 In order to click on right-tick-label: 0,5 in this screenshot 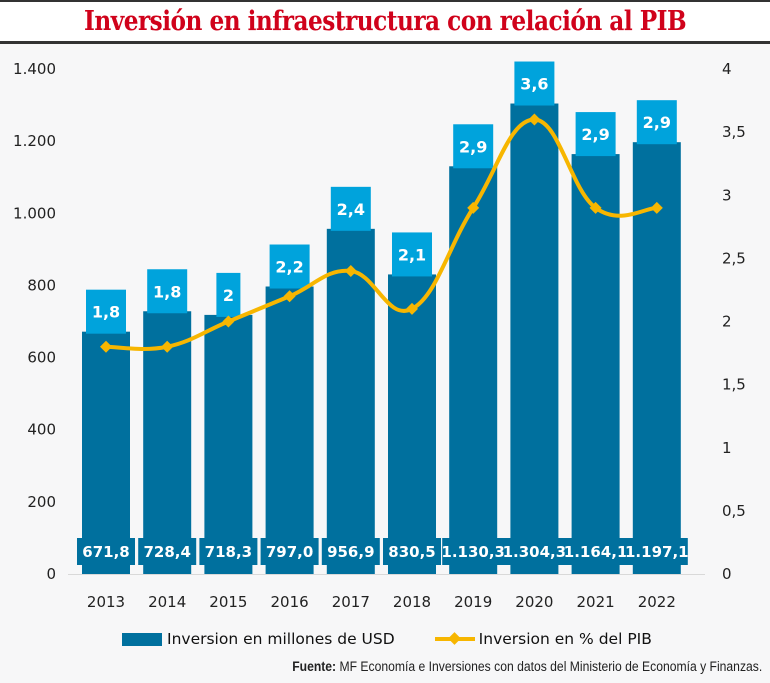, I will do `click(734, 511)`.